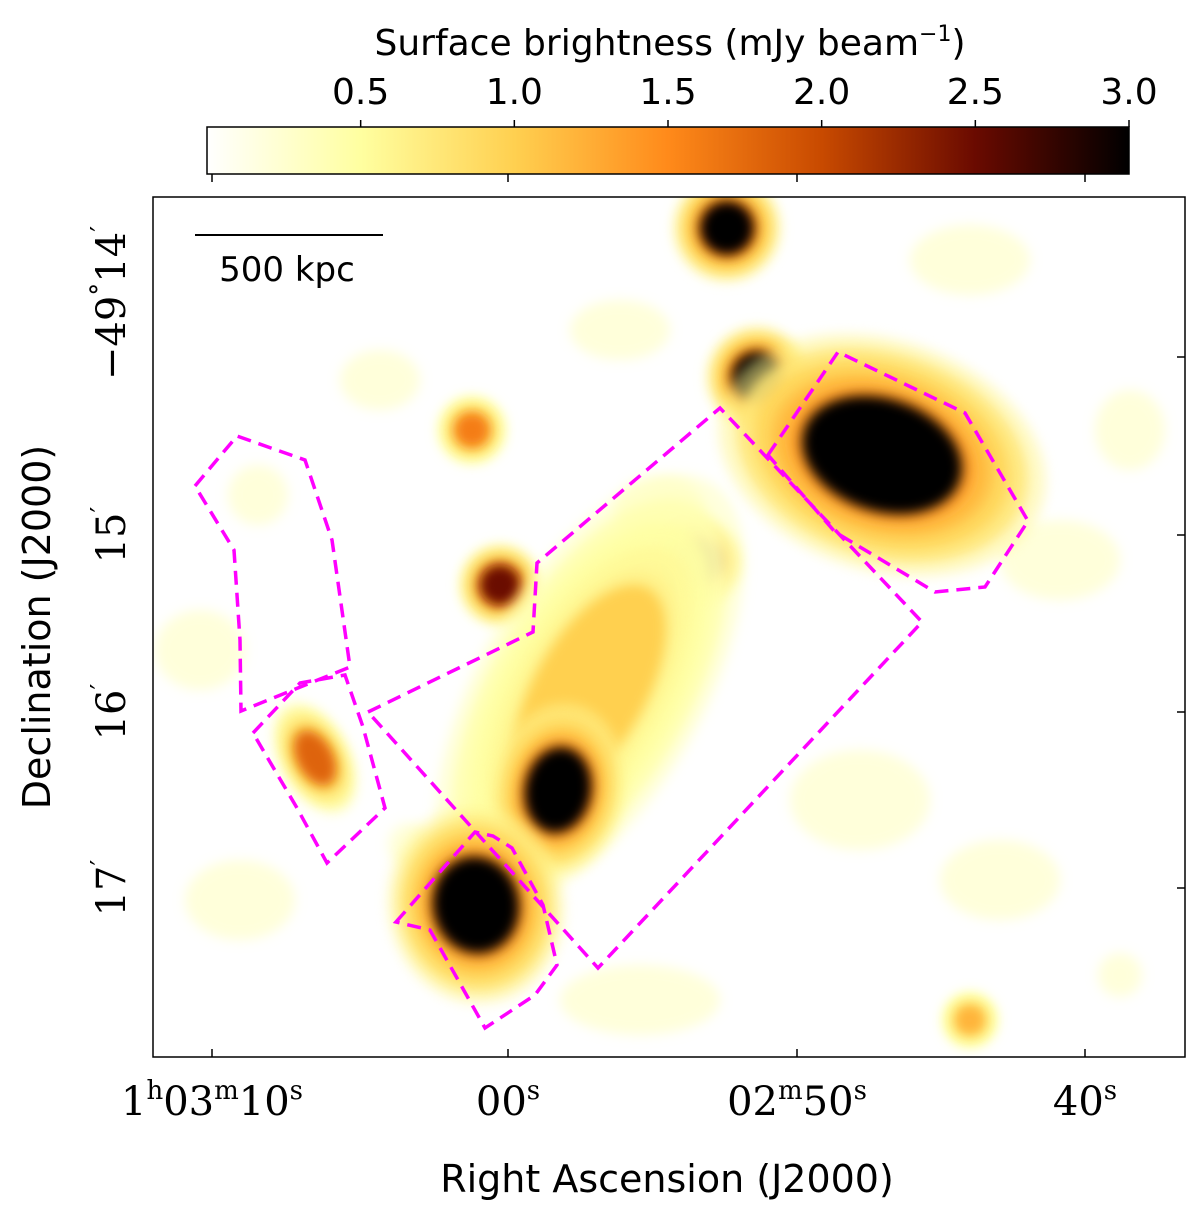  Describe the element at coordinates (188, 1102) in the screenshot. I see `x-tick-0-m: 03` at that location.